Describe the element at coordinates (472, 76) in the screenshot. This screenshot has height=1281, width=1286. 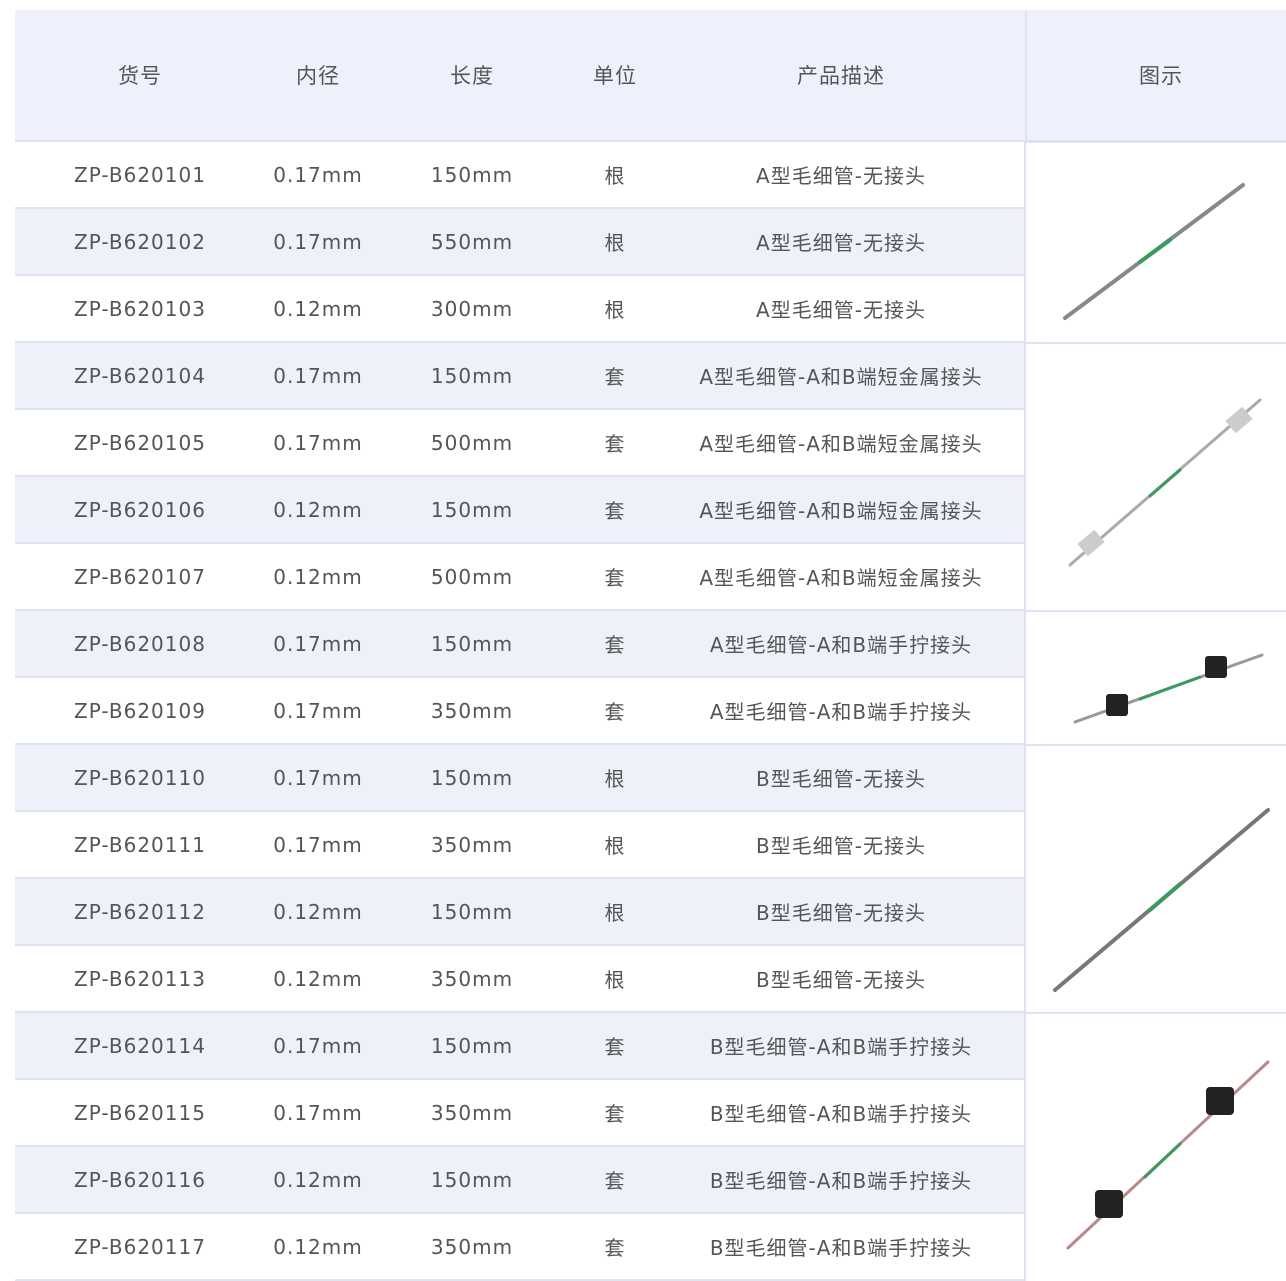
I see `header-cell: 长度` at that location.